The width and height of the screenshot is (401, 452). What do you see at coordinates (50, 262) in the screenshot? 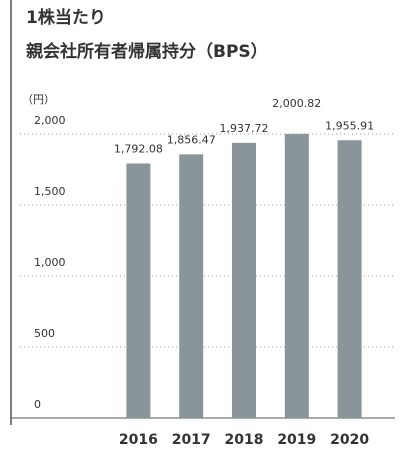
I see `y-tick-label: 1,000` at bounding box center [50, 262].